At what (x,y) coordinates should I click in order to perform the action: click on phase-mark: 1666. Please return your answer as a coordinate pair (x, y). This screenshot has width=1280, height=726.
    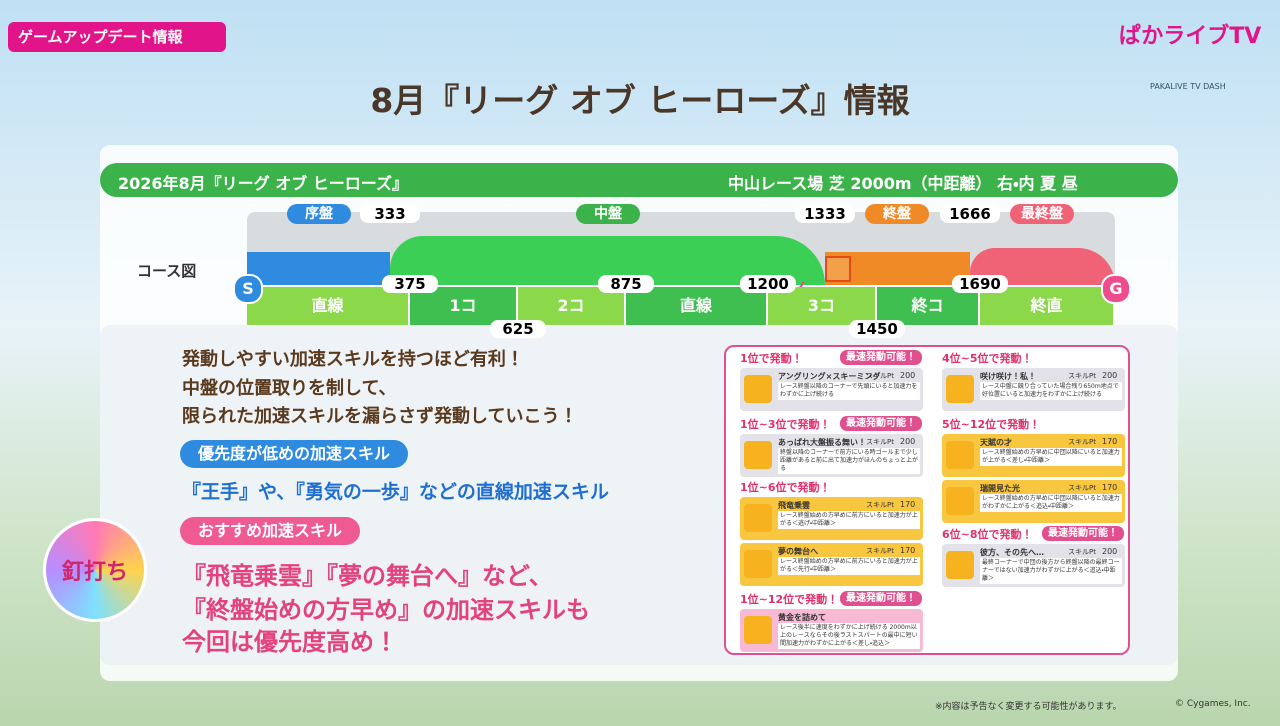
    Looking at the image, I should click on (970, 214).